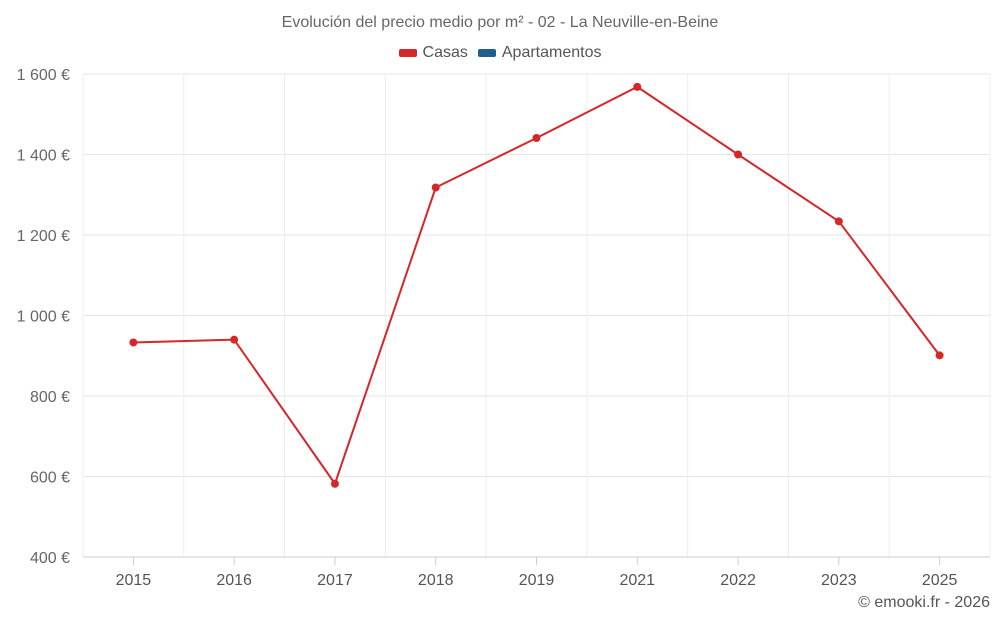  Describe the element at coordinates (537, 580) in the screenshot. I see `x-tick-label: 2019` at that location.